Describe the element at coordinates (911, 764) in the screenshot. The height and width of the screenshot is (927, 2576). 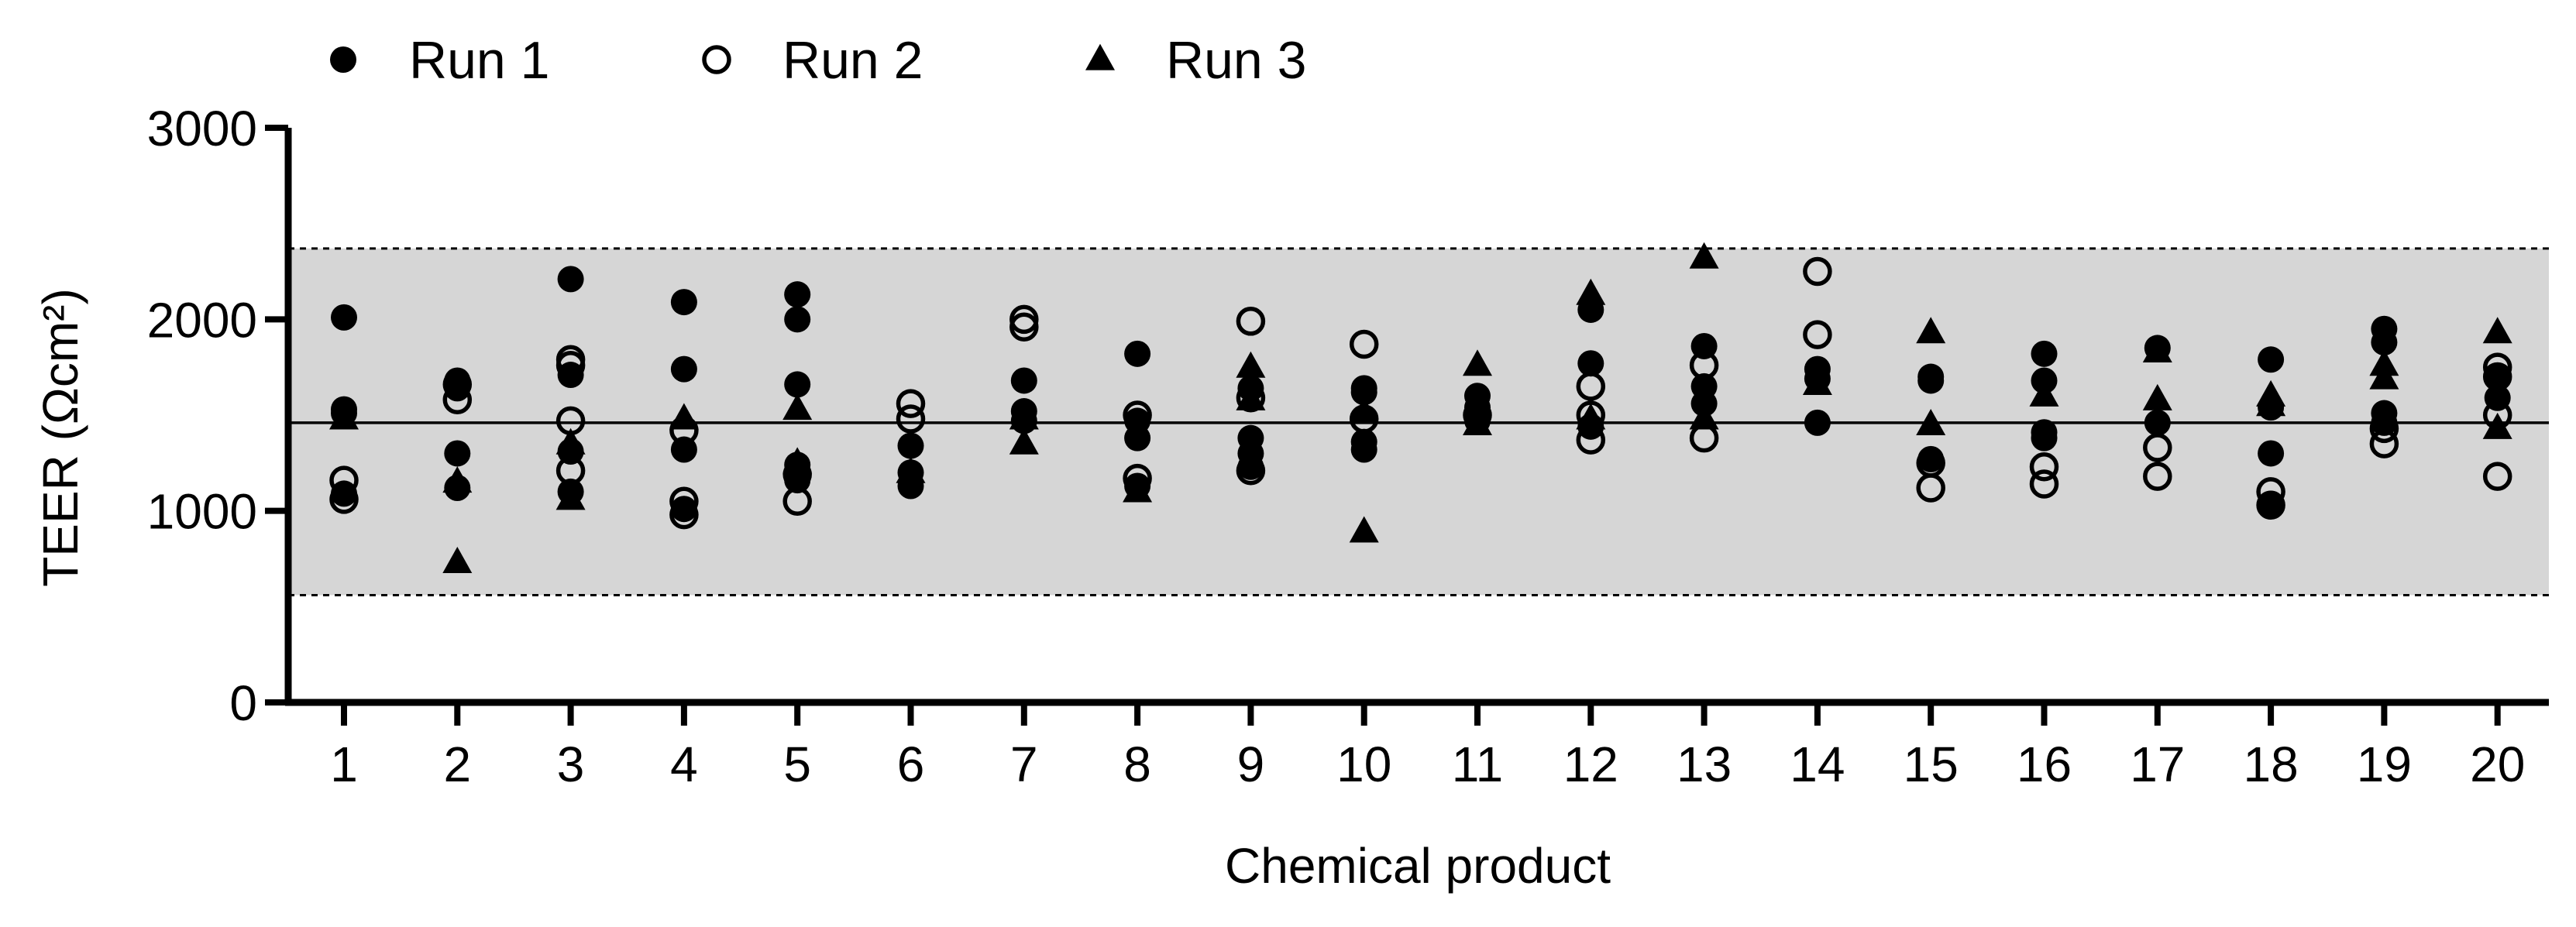
I see `x-tick-label: 6` at that location.